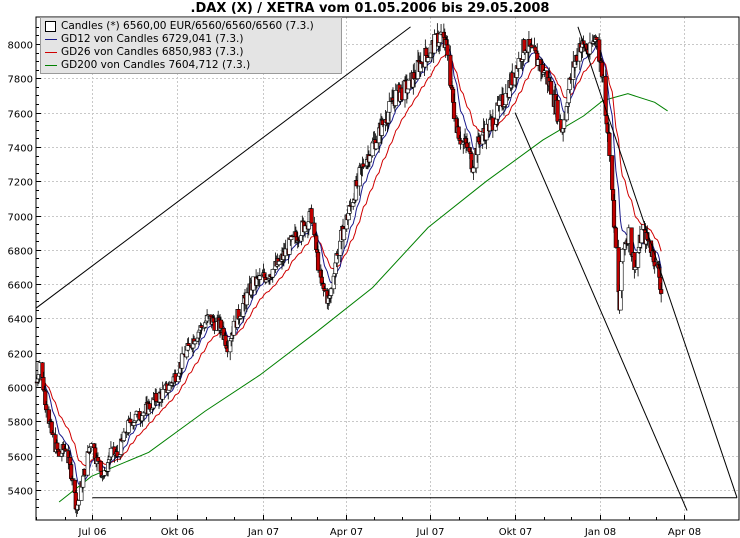  I want to click on legend-label: GD12 von Candles 6729,041 (7.3.), so click(152, 39).